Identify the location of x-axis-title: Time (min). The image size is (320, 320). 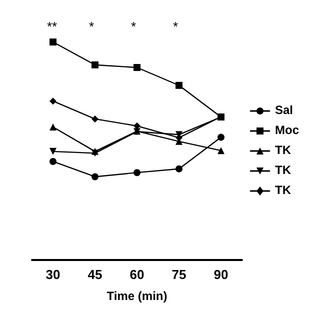
(137, 296).